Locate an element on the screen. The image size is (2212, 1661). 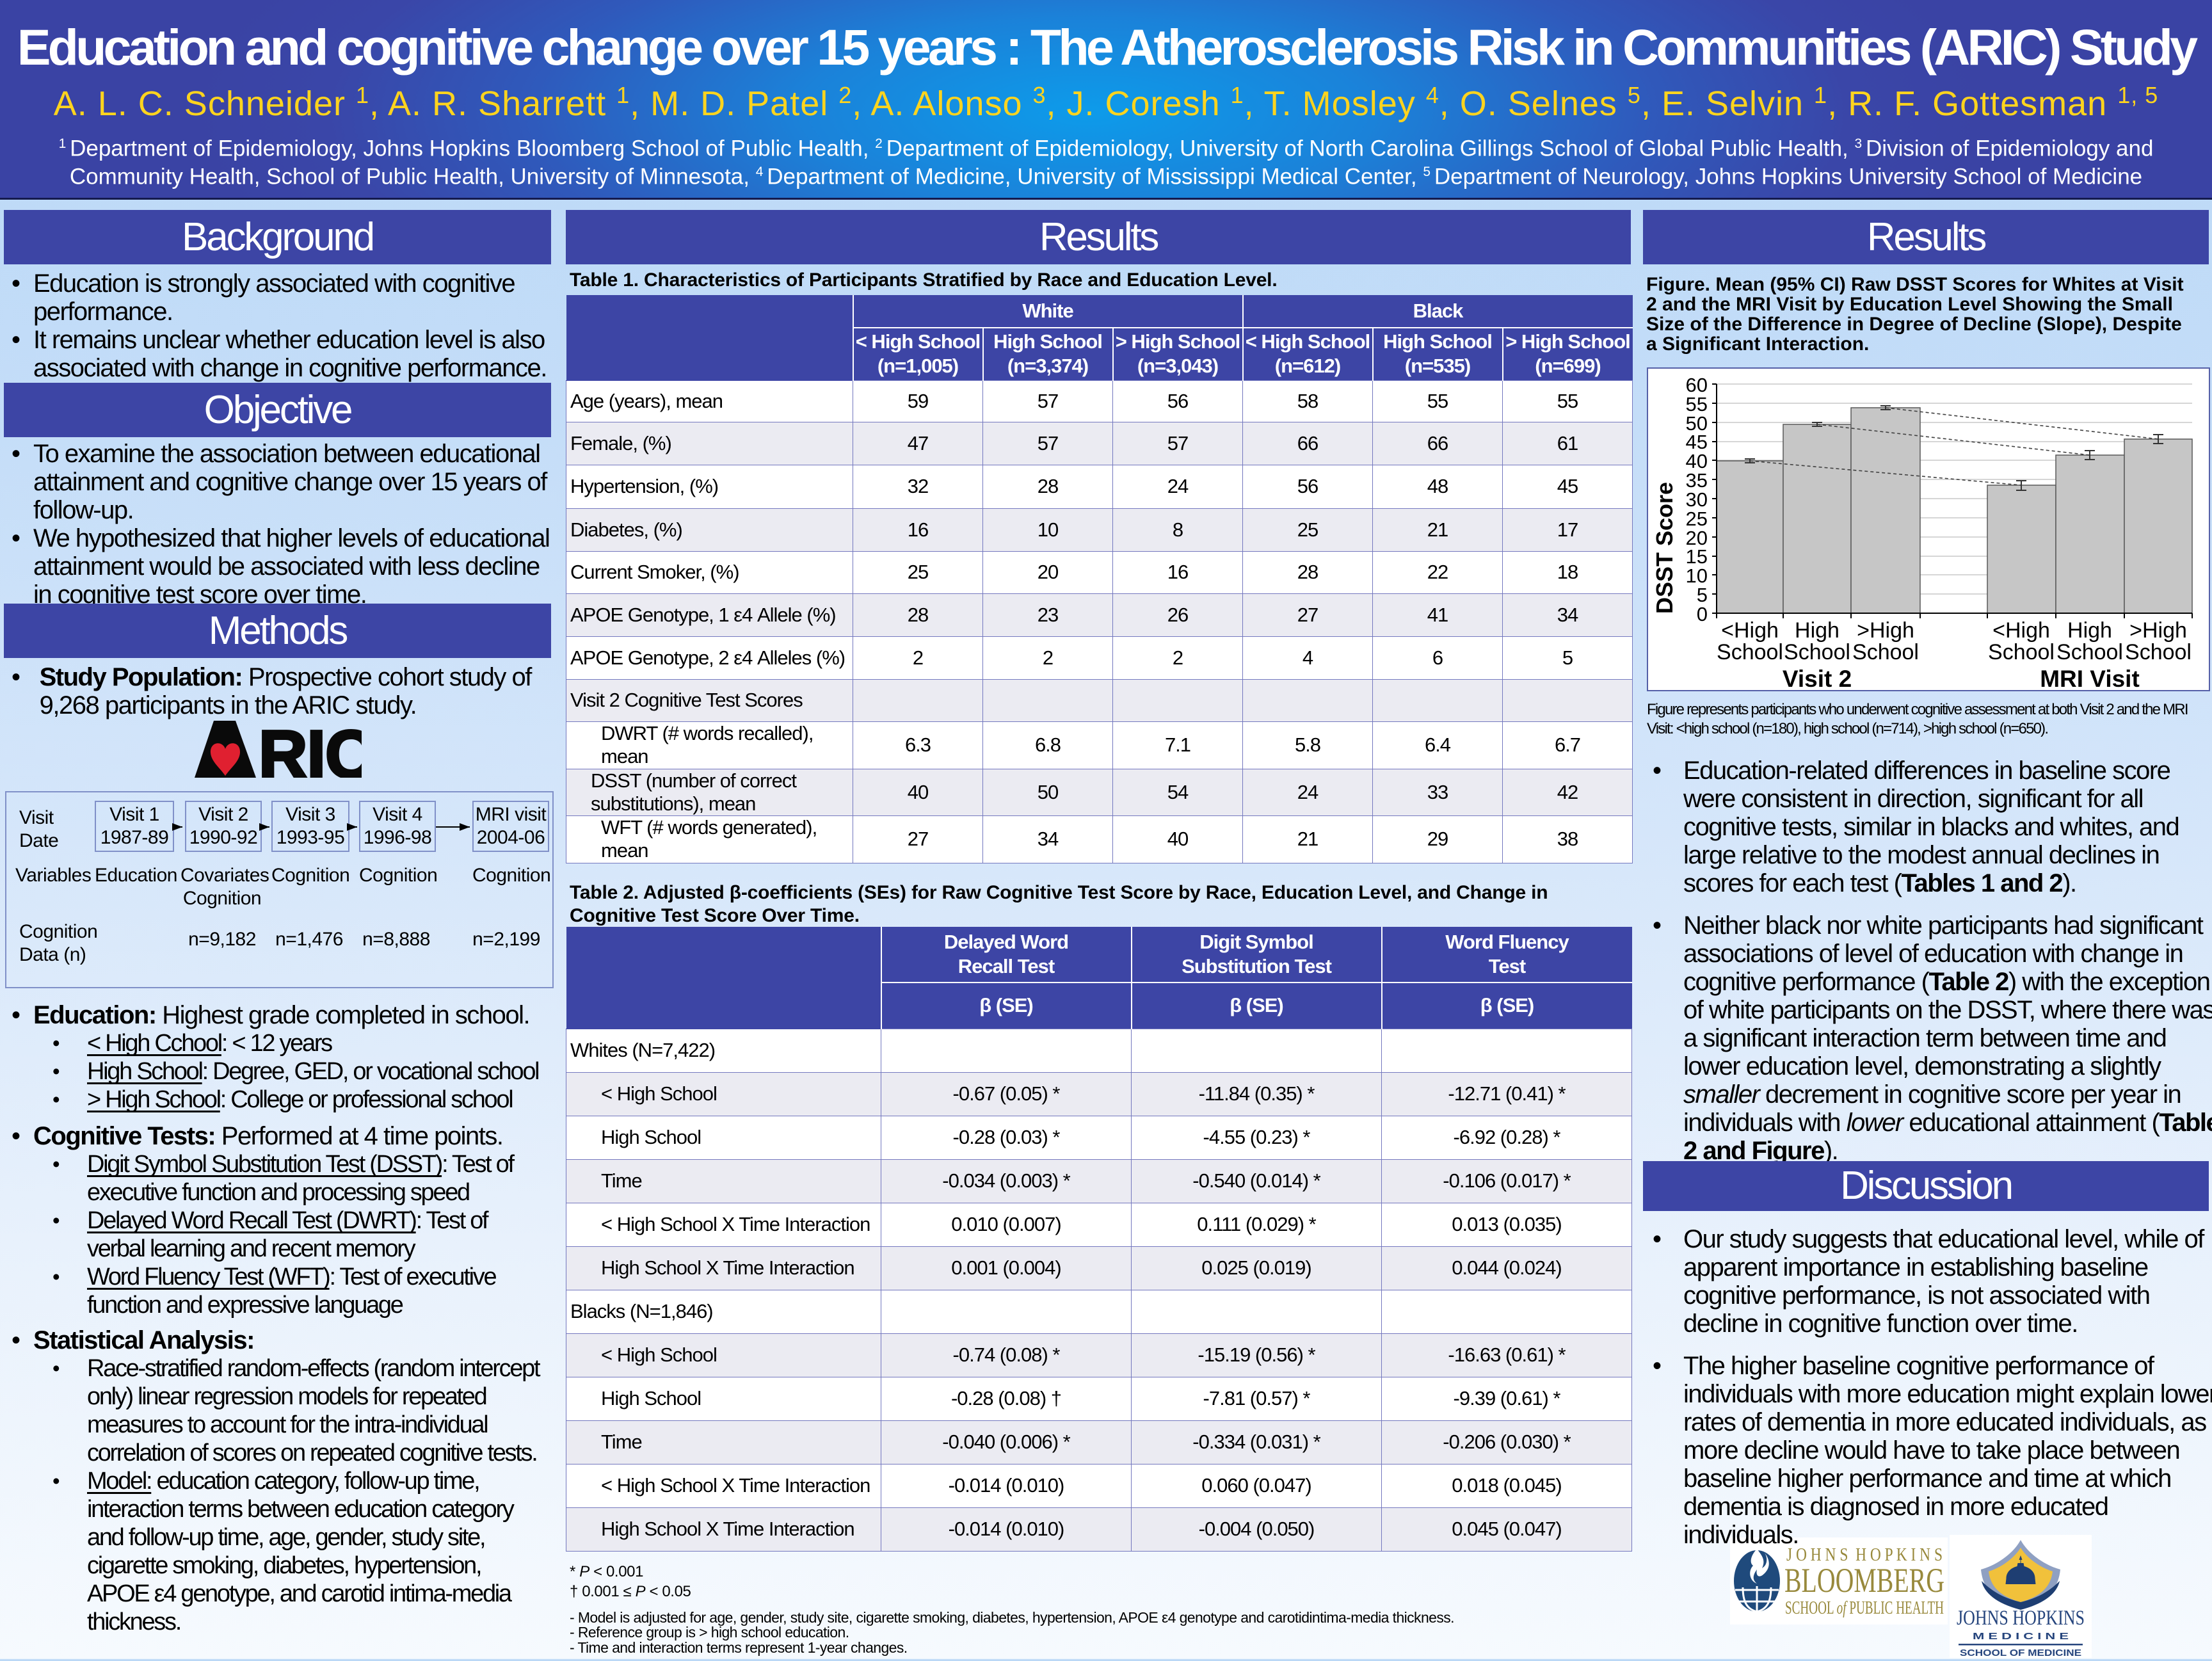
svg-text: 40 is located at coordinates (1697, 461).